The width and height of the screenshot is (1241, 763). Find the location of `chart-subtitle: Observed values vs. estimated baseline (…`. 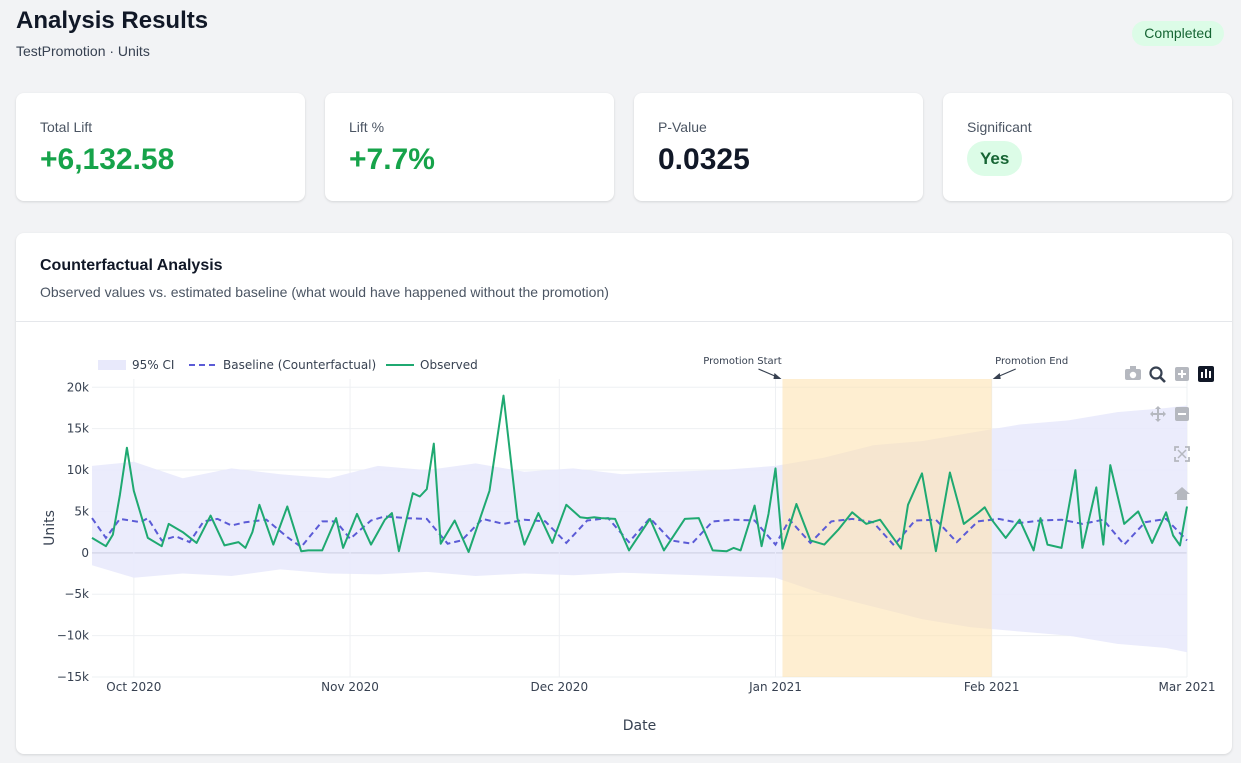

chart-subtitle: Observed values vs. estimated baseline (… is located at coordinates (324, 292).